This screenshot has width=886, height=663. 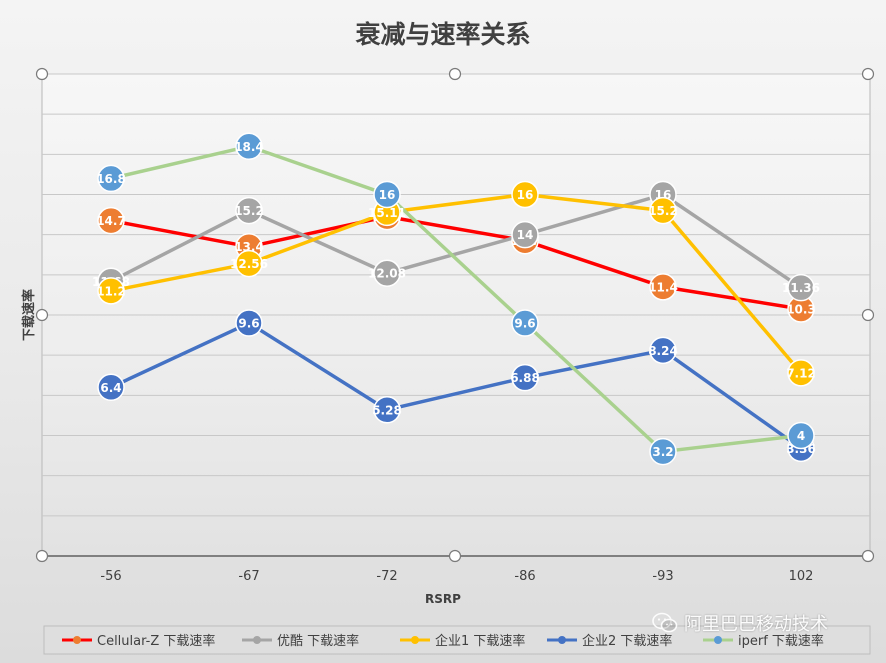 What do you see at coordinates (801, 309) in the screenshot?
I see `data-label: 10.3` at bounding box center [801, 309].